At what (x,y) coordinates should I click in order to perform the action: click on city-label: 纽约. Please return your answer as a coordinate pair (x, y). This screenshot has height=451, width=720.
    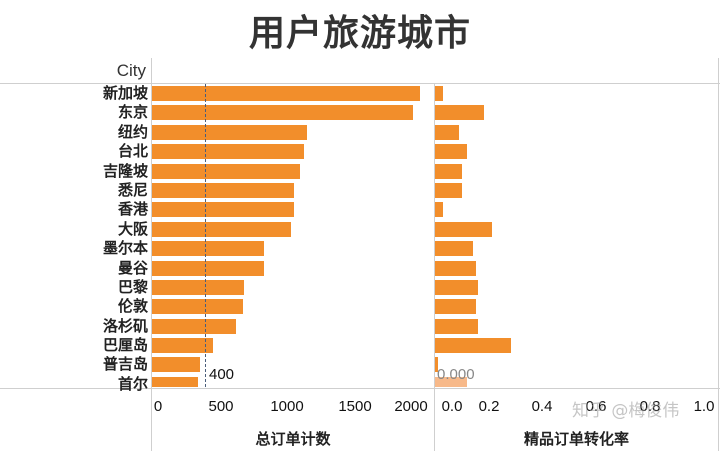
    Looking at the image, I should click on (132, 131).